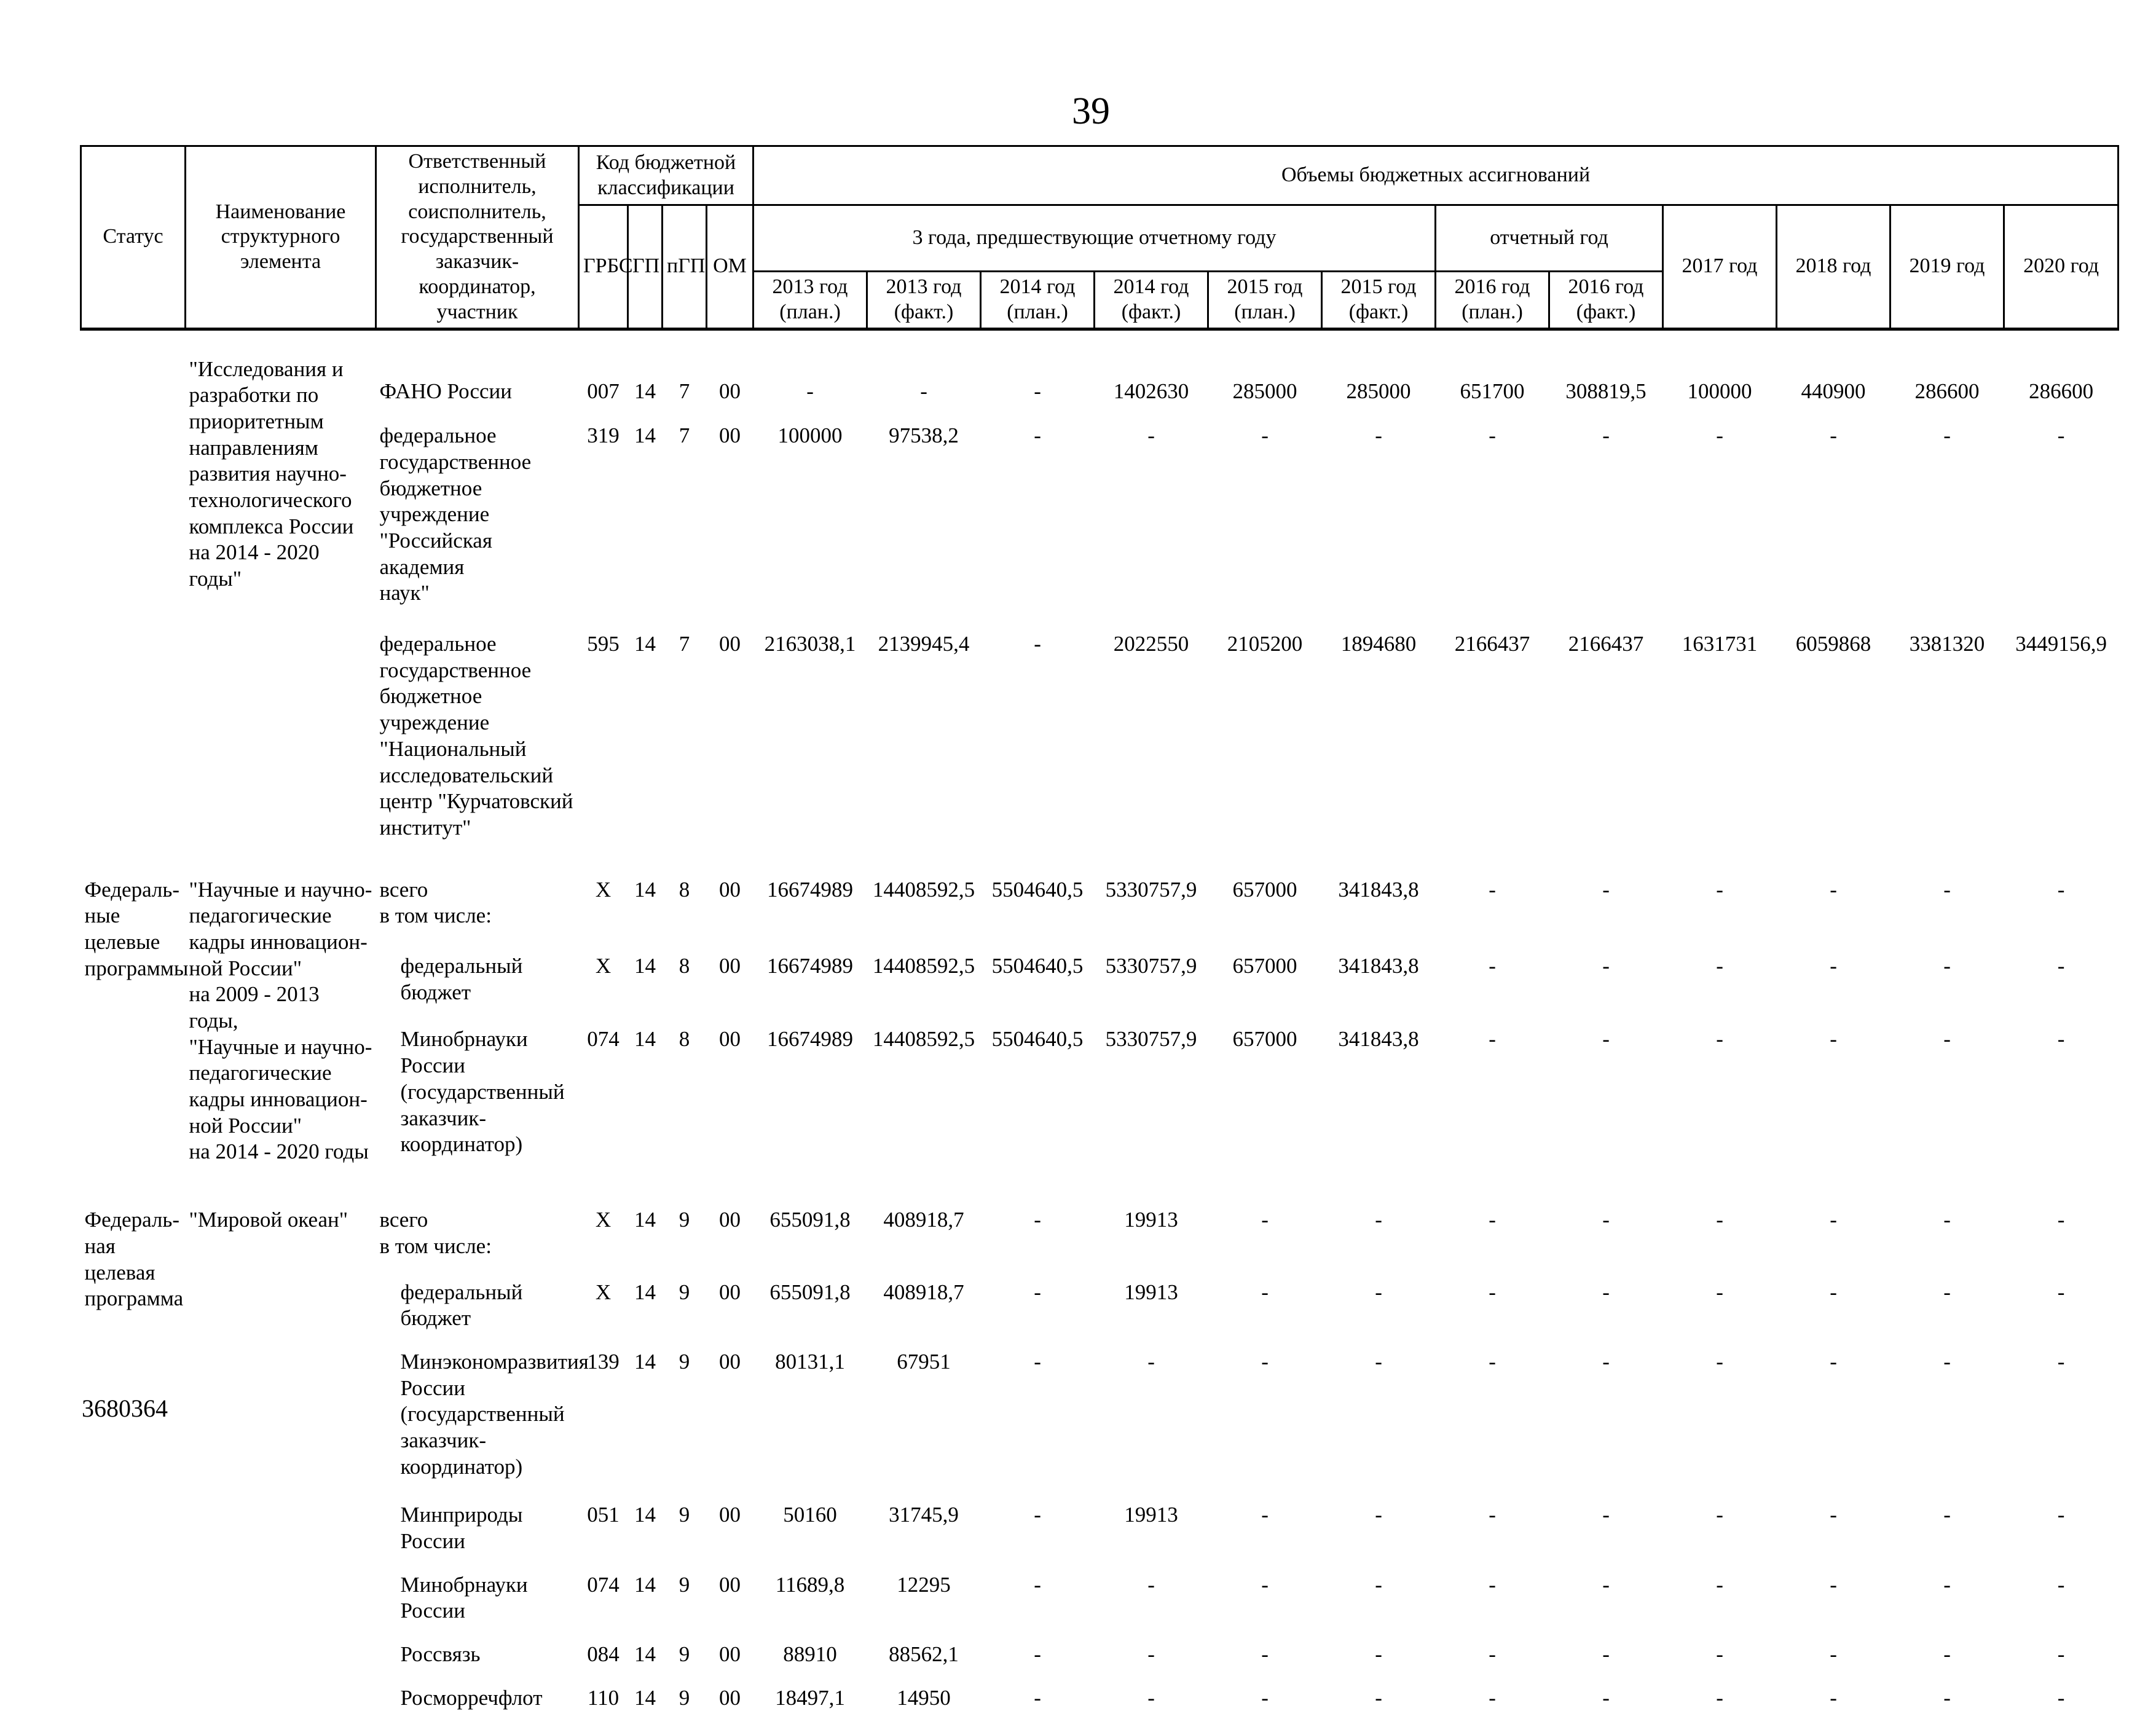  Describe the element at coordinates (684, 267) in the screenshot. I see `header-pgp: пГП` at that location.